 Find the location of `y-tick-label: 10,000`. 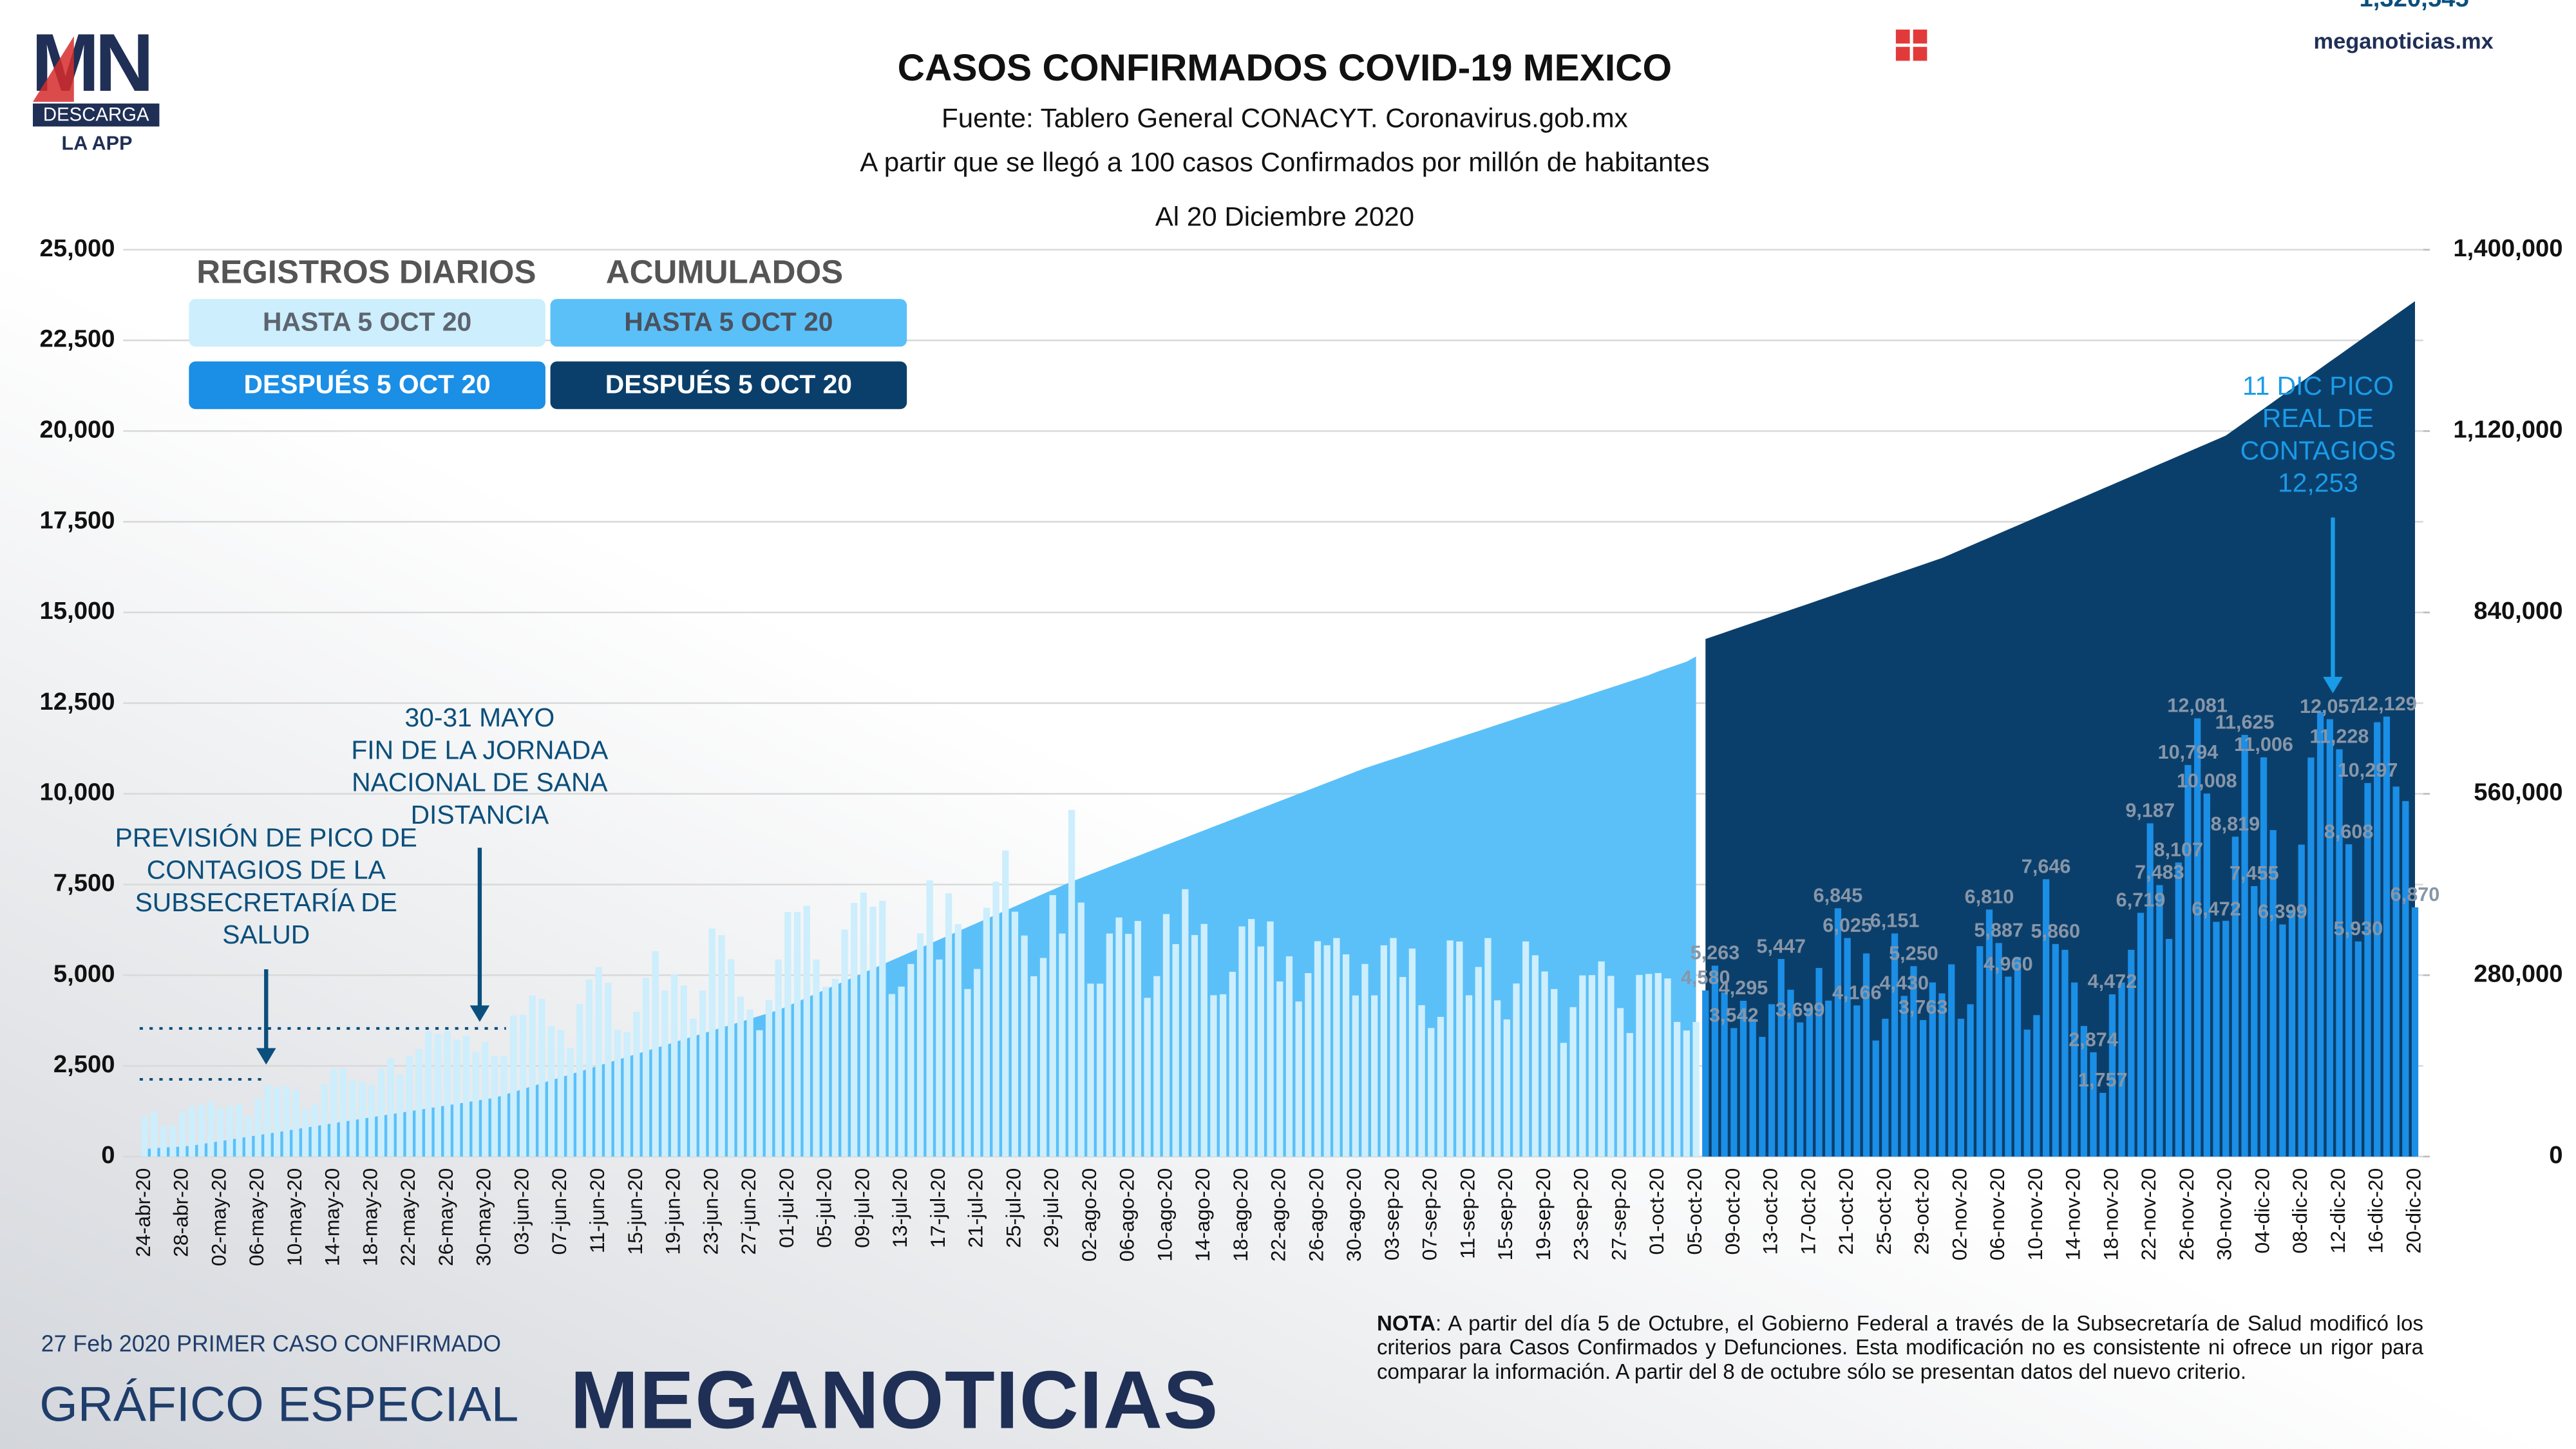

y-tick-label: 10,000 is located at coordinates (77, 792).